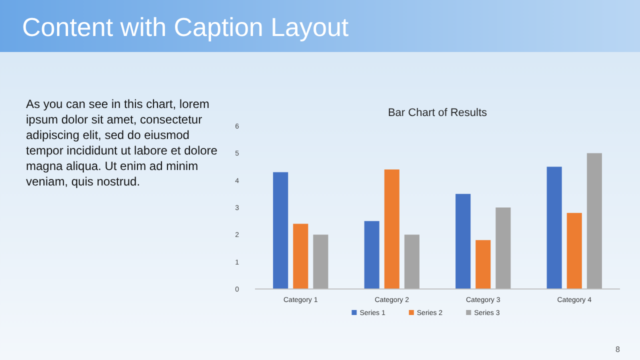 This screenshot has height=360, width=640. What do you see at coordinates (122, 142) in the screenshot?
I see `text: As you can see in this chart, lorem ipsum dolor sit amet, consectetur adipiscing elit, sed do eiusmod tempor incididunt ut labore et dolore magna aliqua. Ut enim ad minim veniam, quis nostrud.` at bounding box center [122, 142].